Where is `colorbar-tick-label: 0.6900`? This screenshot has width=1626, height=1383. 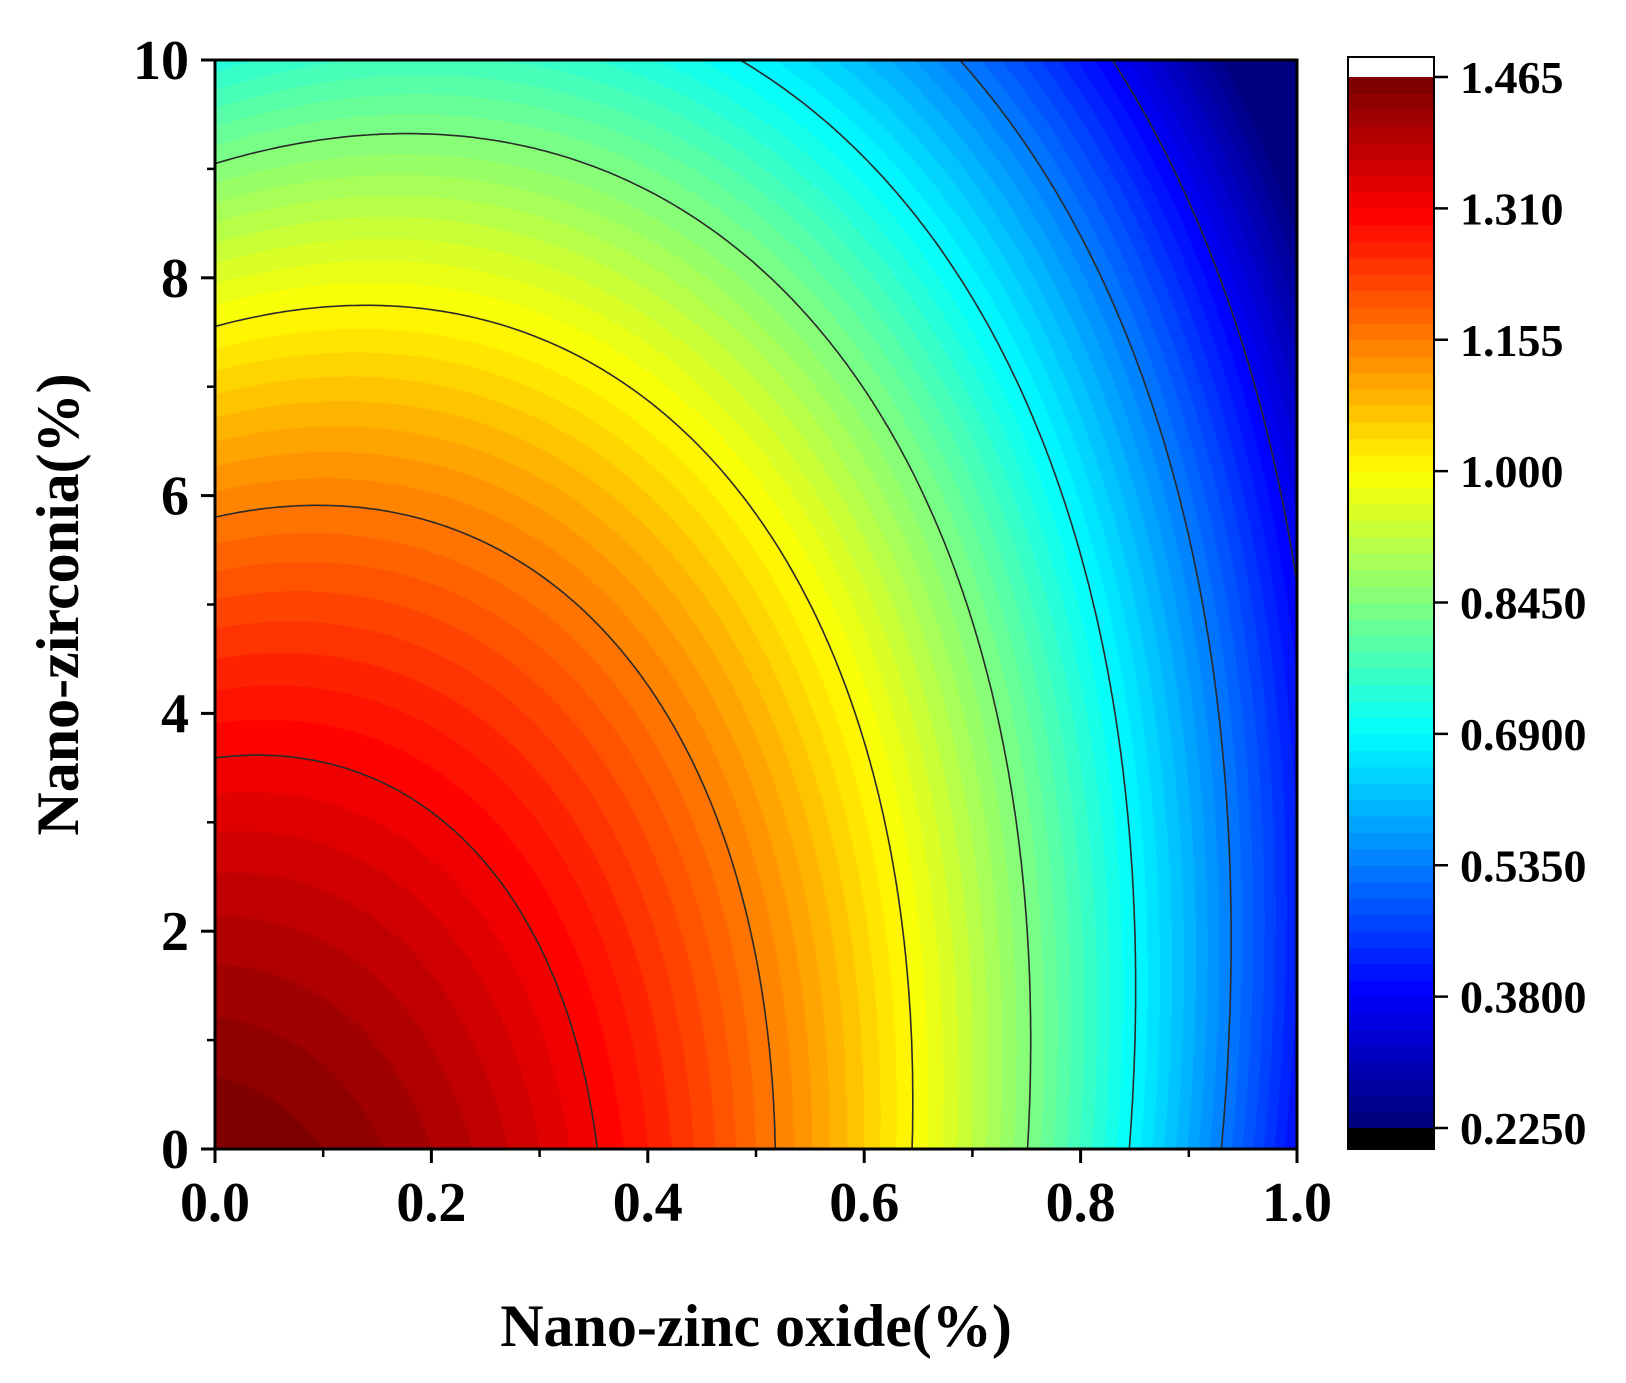
colorbar-tick-label: 0.6900 is located at coordinates (1523, 734).